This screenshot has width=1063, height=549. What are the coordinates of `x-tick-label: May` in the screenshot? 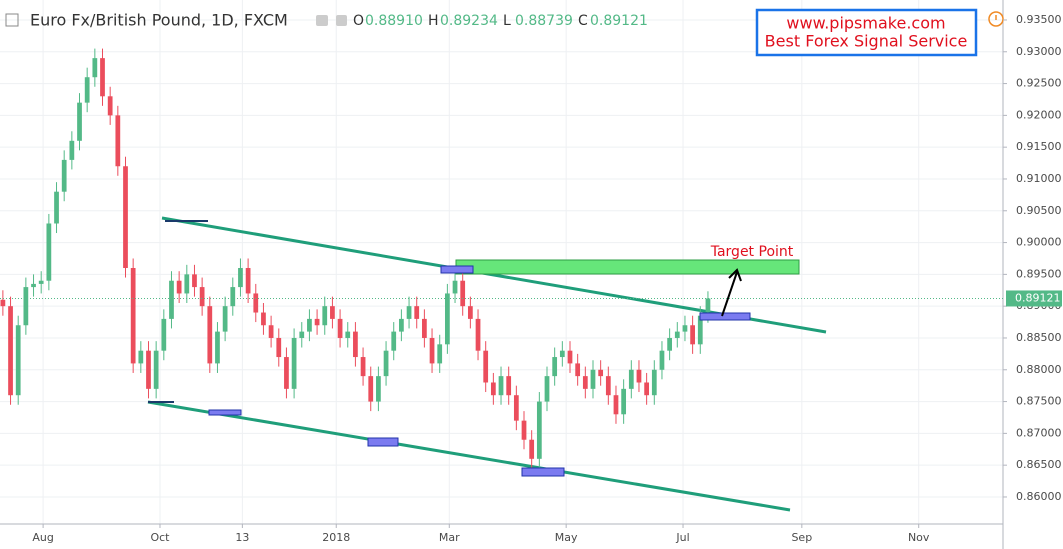 It's located at (566, 537).